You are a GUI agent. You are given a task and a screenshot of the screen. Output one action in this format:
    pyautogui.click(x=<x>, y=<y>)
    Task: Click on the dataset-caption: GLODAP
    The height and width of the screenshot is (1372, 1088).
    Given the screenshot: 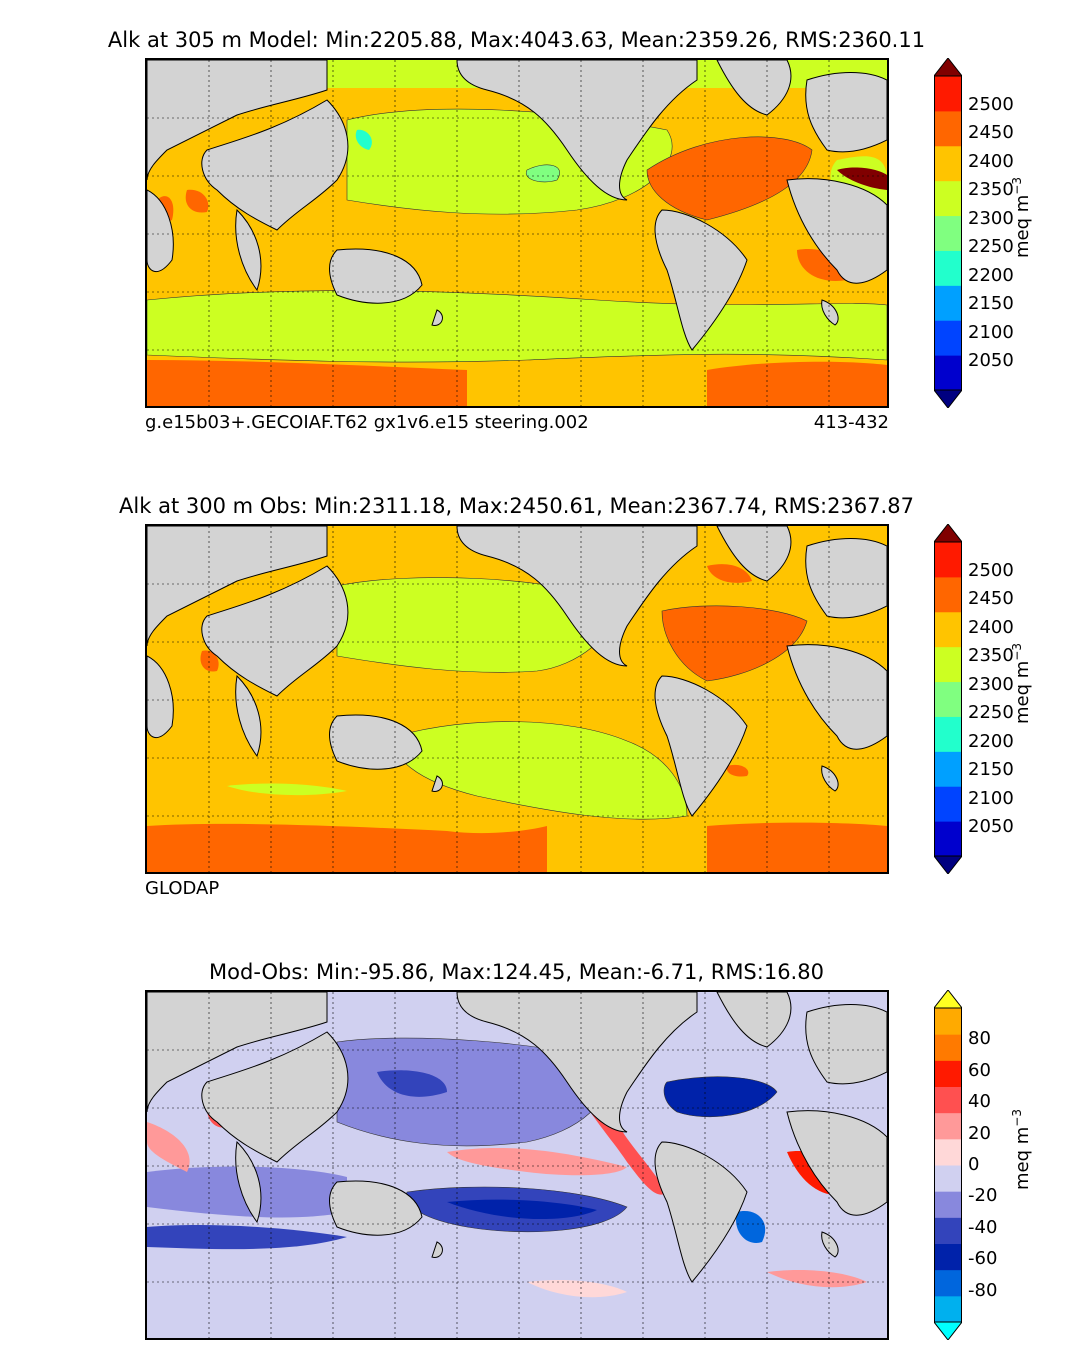 What is the action you would take?
    pyautogui.click(x=182, y=888)
    